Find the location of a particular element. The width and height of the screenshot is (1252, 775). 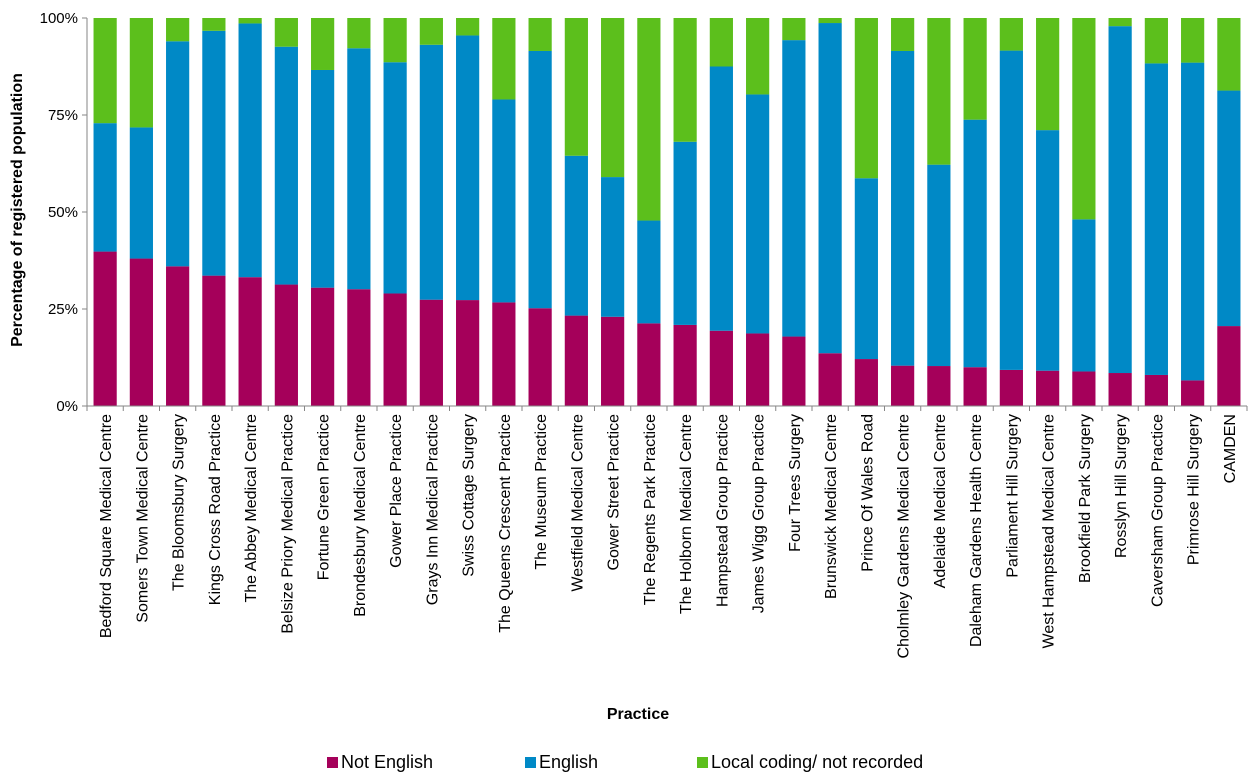

x-axis-title: Practice is located at coordinates (638, 714).